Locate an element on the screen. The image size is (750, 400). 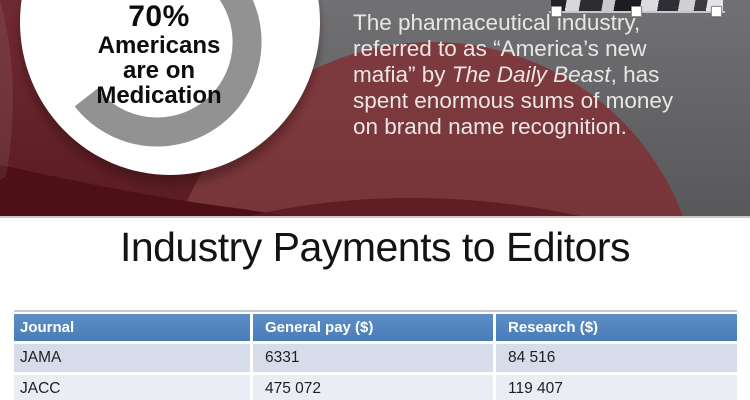
cell-general-pay: 6331 is located at coordinates (373, 358).